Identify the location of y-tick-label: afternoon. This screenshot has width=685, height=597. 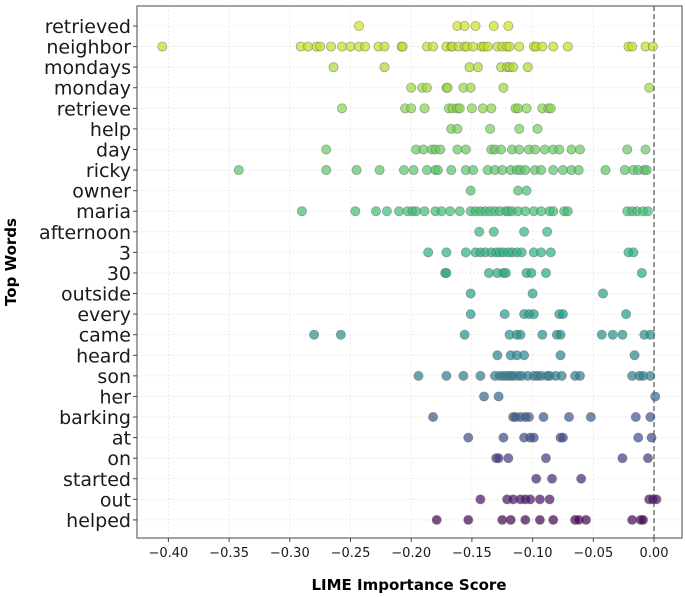
(85, 233).